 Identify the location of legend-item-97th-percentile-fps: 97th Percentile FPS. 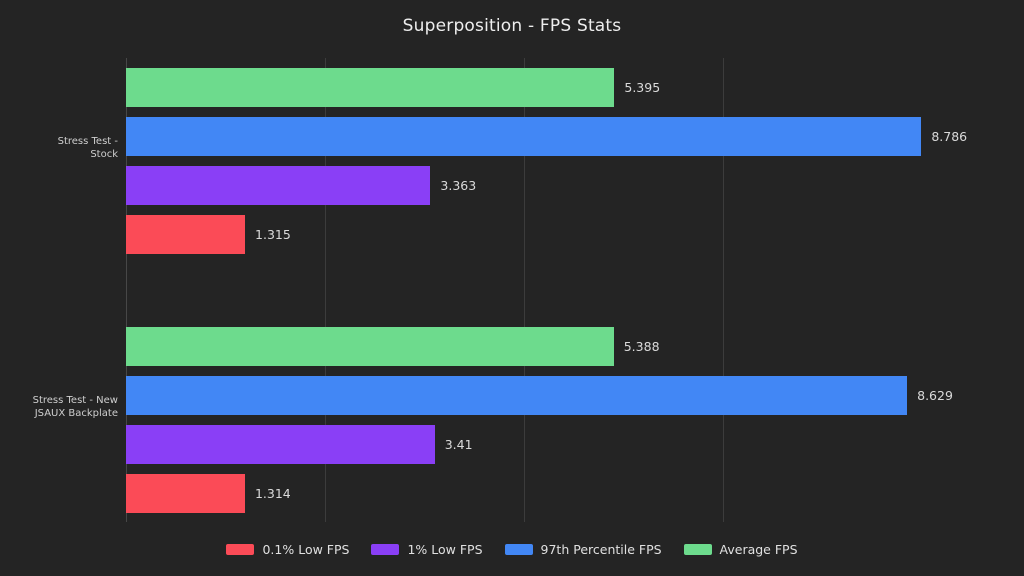
(583, 549).